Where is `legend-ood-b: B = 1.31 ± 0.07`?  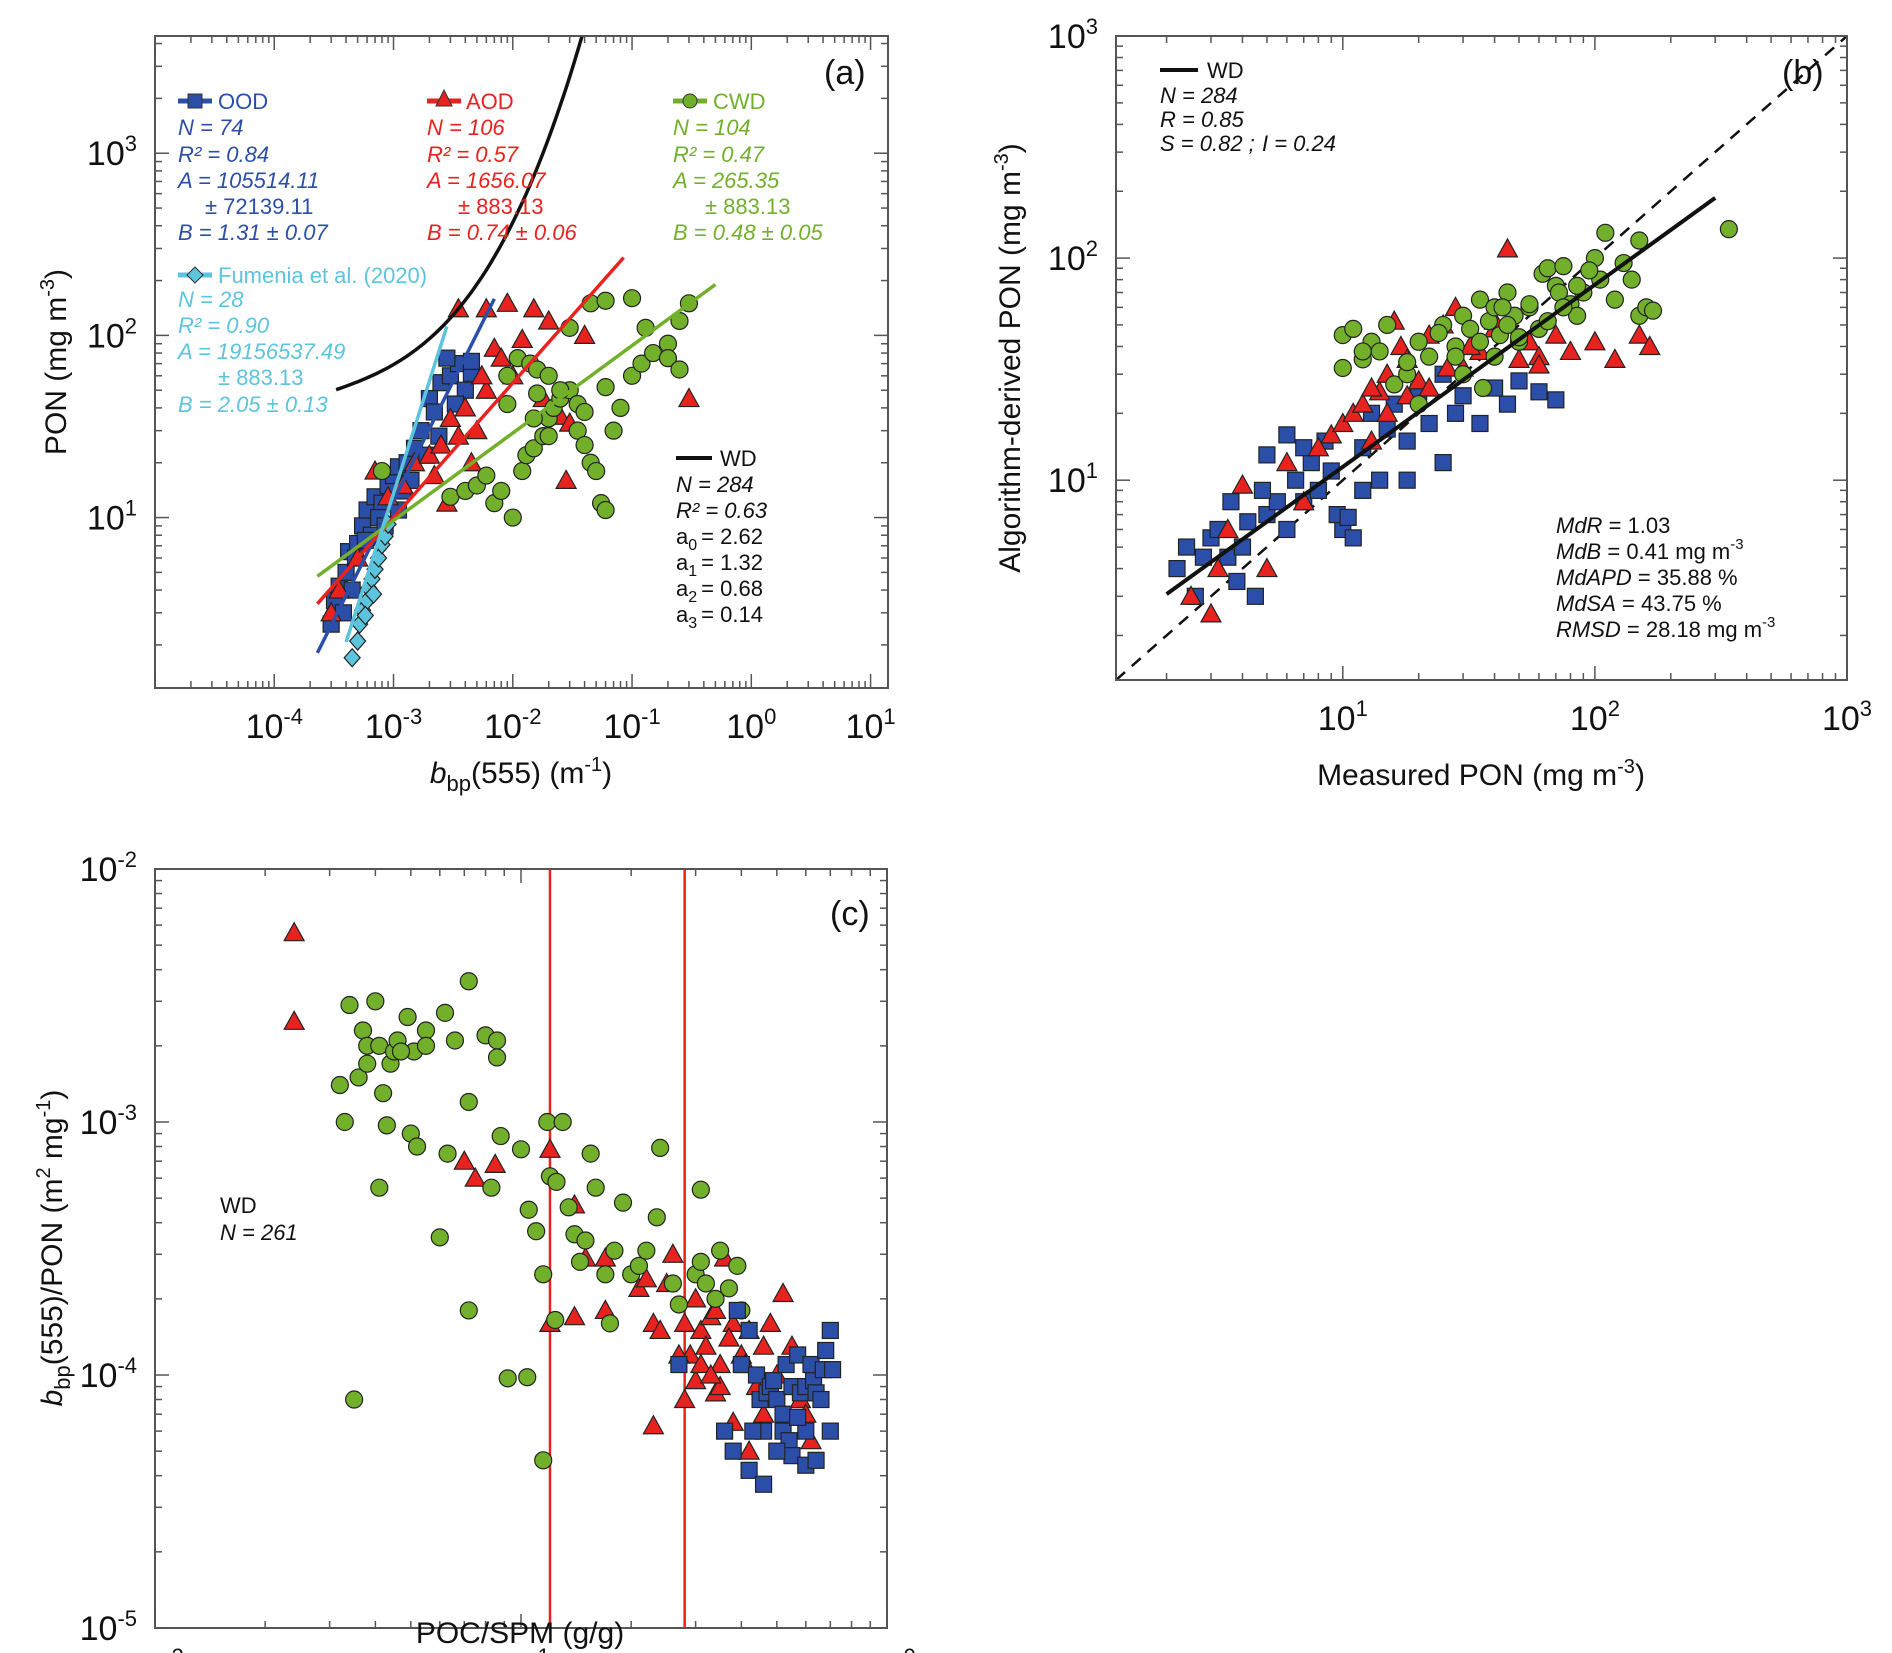
legend-ood-b: B = 1.31 ± 0.07 is located at coordinates (253, 232).